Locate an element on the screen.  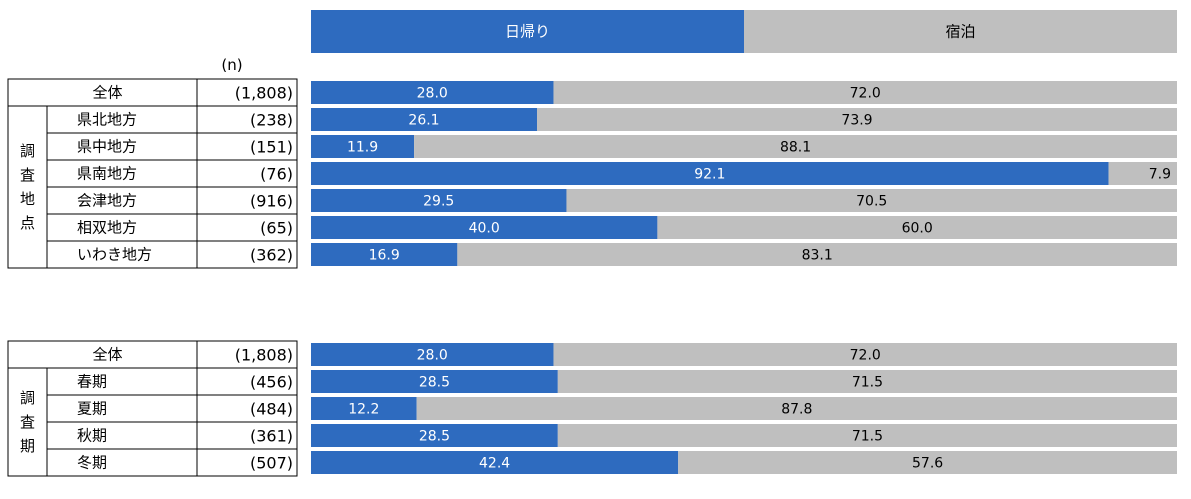
section-1-row-n-2: (361) is located at coordinates (271, 436).